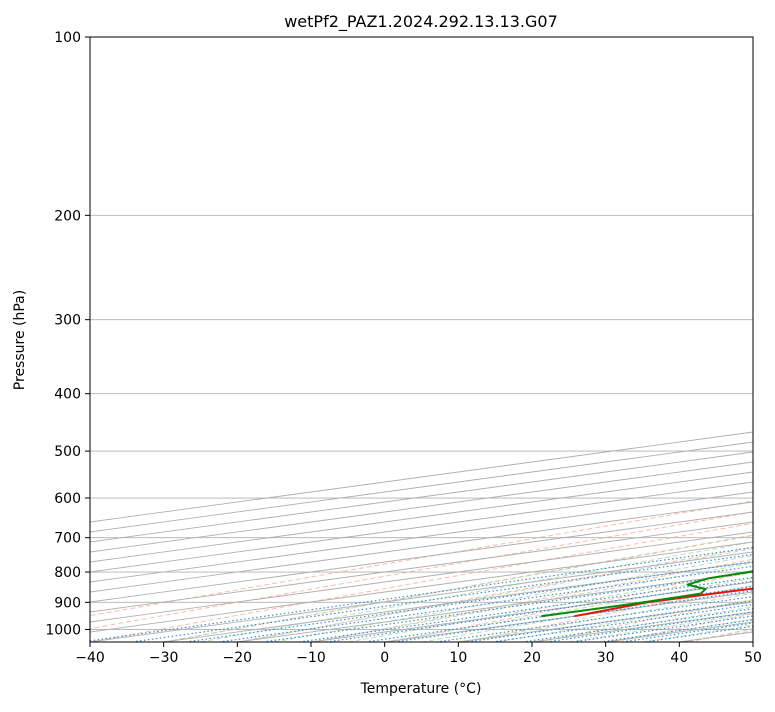  What do you see at coordinates (421, 689) in the screenshot?
I see `x-axis-label: Temperature (°C)` at bounding box center [421, 689].